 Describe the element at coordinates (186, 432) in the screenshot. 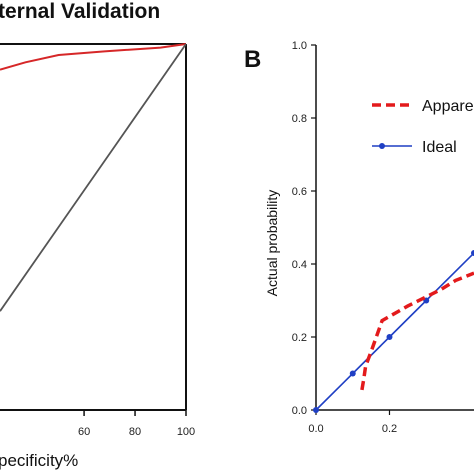

I see `x-tick-label: 100` at that location.